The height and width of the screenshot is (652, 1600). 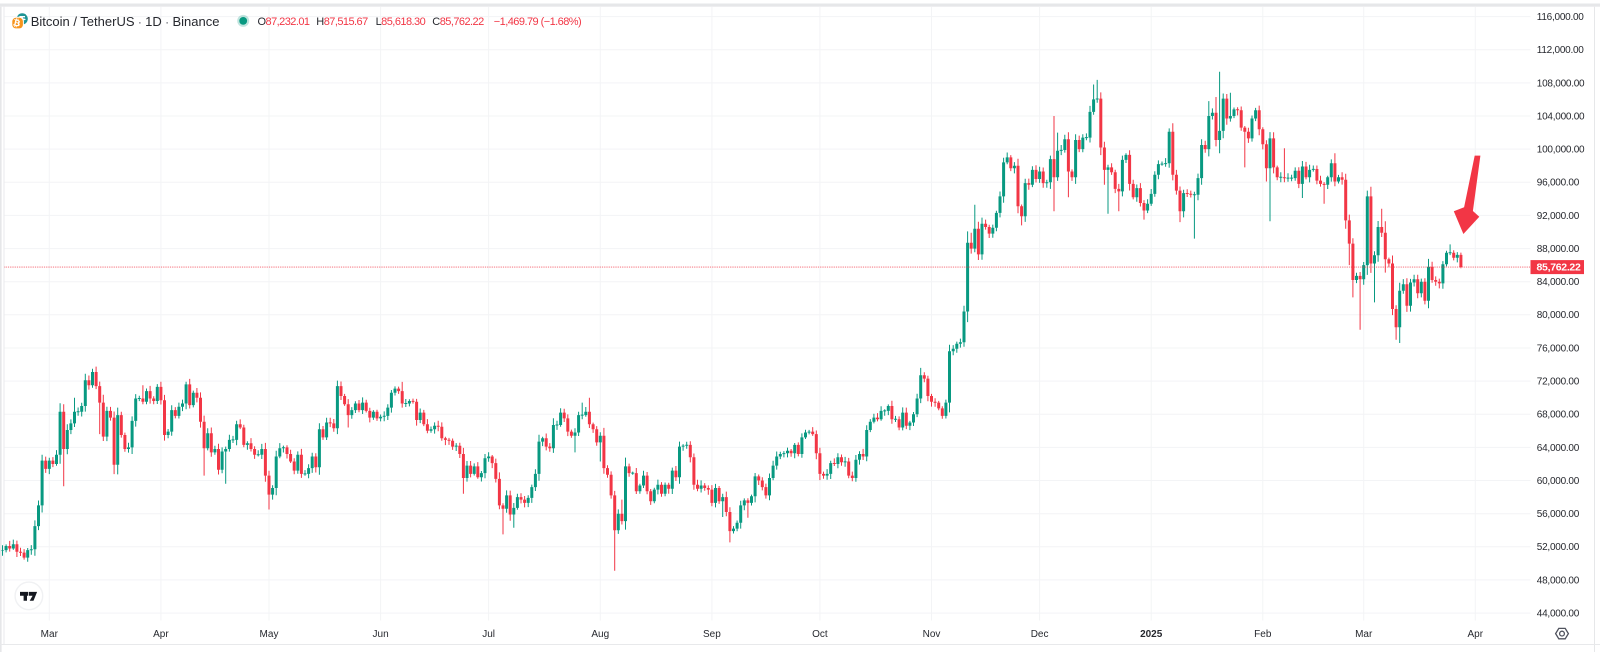 I want to click on svg-text: 56,000.00, so click(x=1558, y=514).